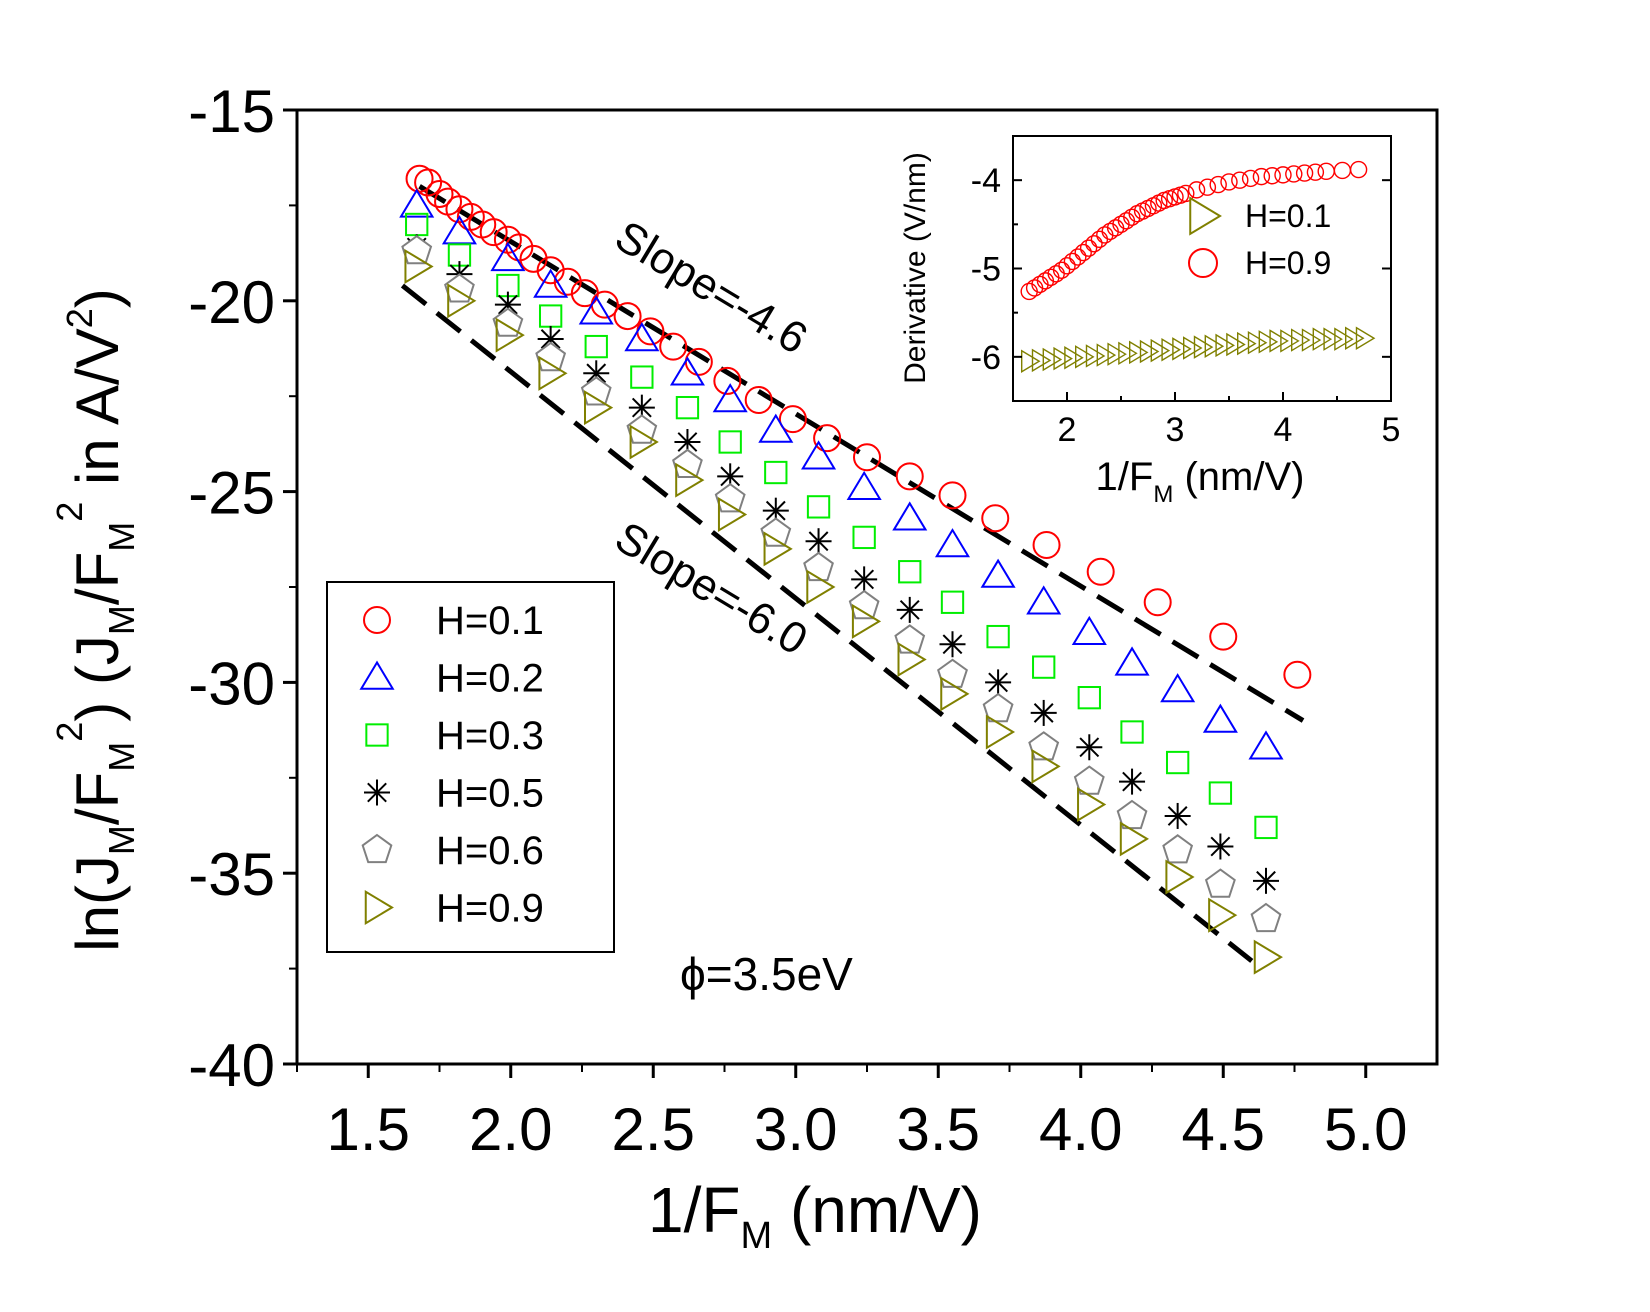 This screenshot has width=1650, height=1312. What do you see at coordinates (653, 1129) in the screenshot?
I see `main-x-tick-label: 2.5` at bounding box center [653, 1129].